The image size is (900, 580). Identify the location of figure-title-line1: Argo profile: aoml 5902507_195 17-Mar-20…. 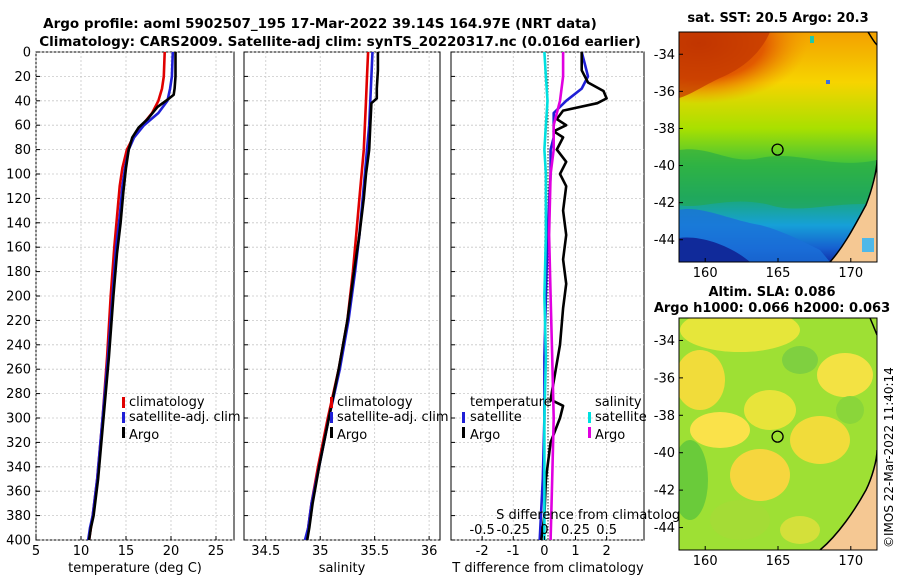
(320, 24).